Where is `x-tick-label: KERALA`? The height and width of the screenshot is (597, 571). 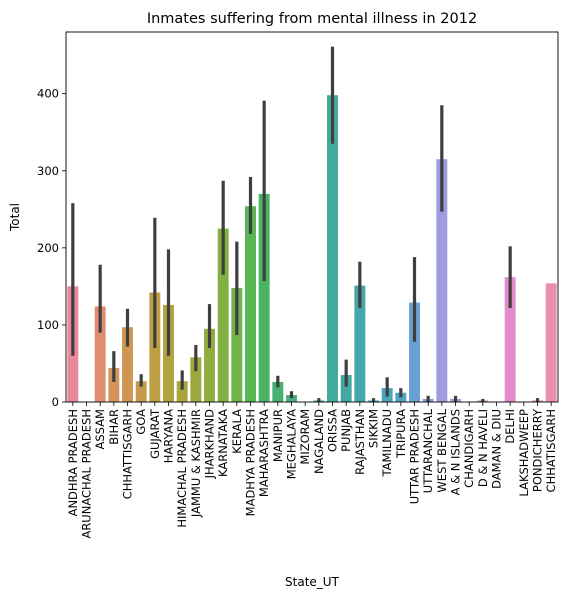 x-tick-label: KERALA is located at coordinates (237, 431).